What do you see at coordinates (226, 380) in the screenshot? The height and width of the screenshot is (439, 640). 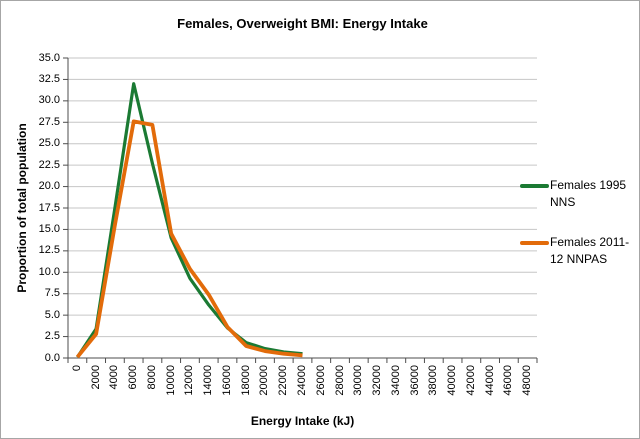 I see `x-tick-label: 16000` at bounding box center [226, 380].